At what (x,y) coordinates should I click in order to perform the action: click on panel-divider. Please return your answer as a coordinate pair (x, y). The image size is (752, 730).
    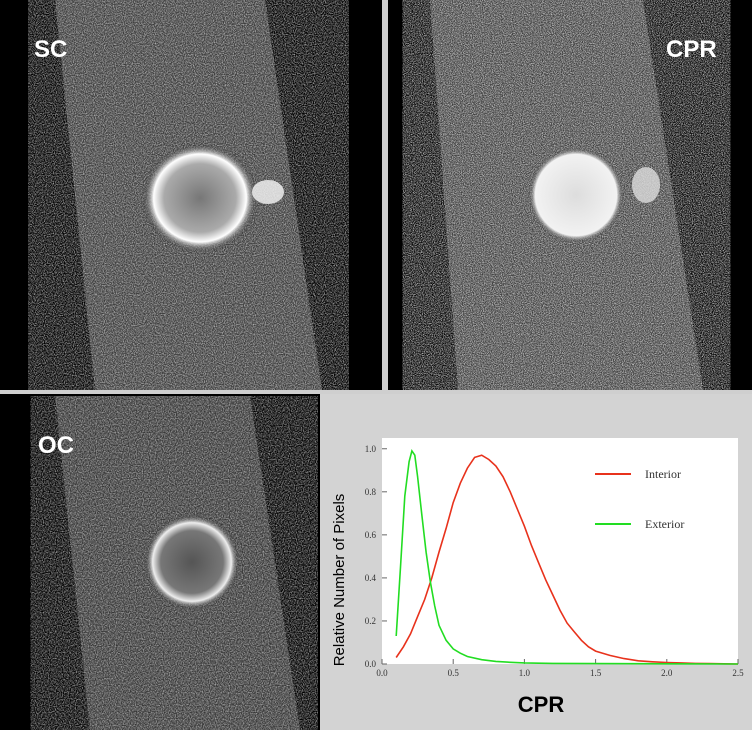
    Looking at the image, I should click on (385, 195).